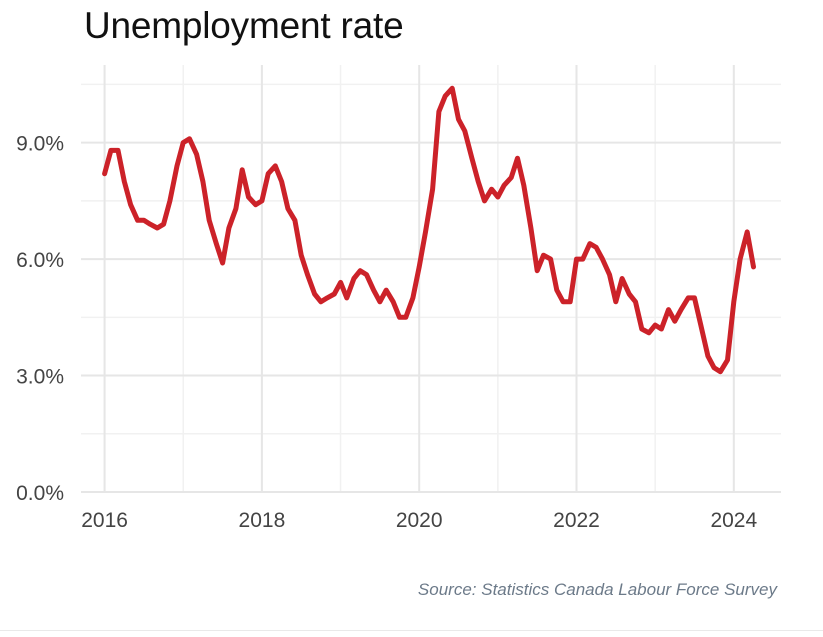 The width and height of the screenshot is (823, 637). I want to click on x-axis-tick-labels: 2016 2018 2020 2022 2024, so click(419, 520).